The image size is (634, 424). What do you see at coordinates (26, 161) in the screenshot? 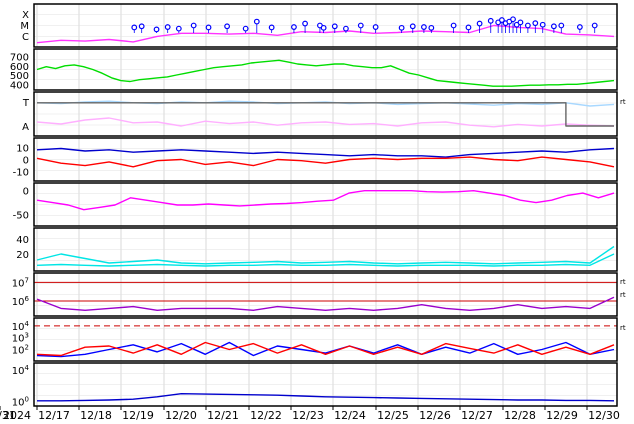
I see `imf-ytick-0: 0` at bounding box center [26, 161].